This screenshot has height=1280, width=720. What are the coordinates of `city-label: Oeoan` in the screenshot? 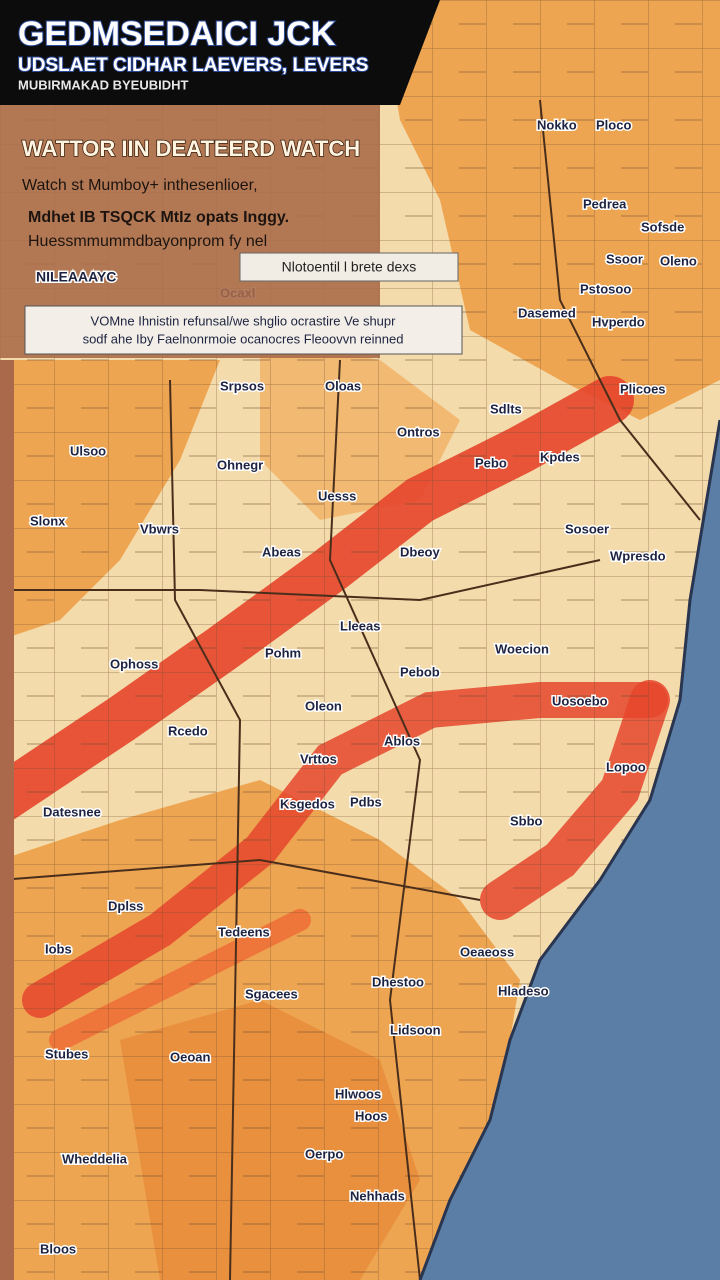 It's located at (190, 1056).